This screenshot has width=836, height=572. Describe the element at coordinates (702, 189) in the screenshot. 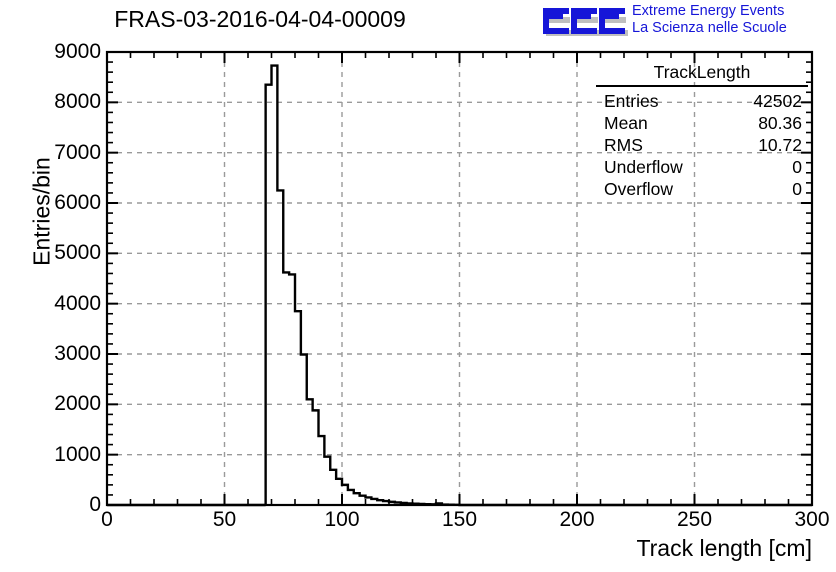

I see `stats-row: Overflow 0` at that location.